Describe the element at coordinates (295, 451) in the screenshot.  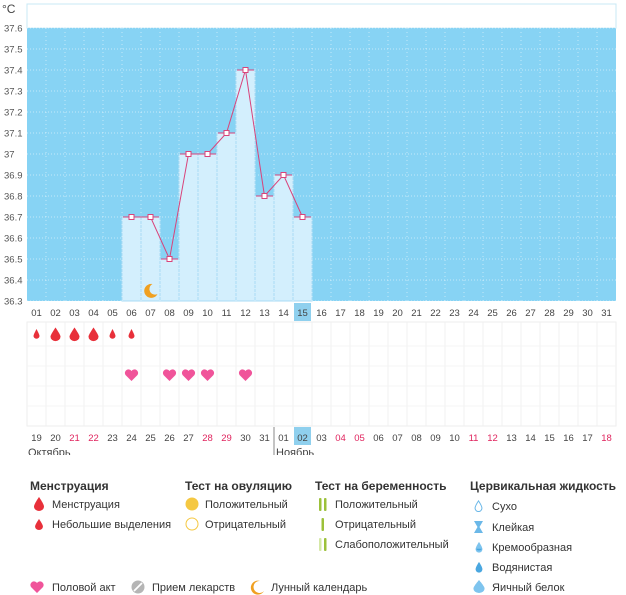
I see `month-label: Ноябрь` at that location.